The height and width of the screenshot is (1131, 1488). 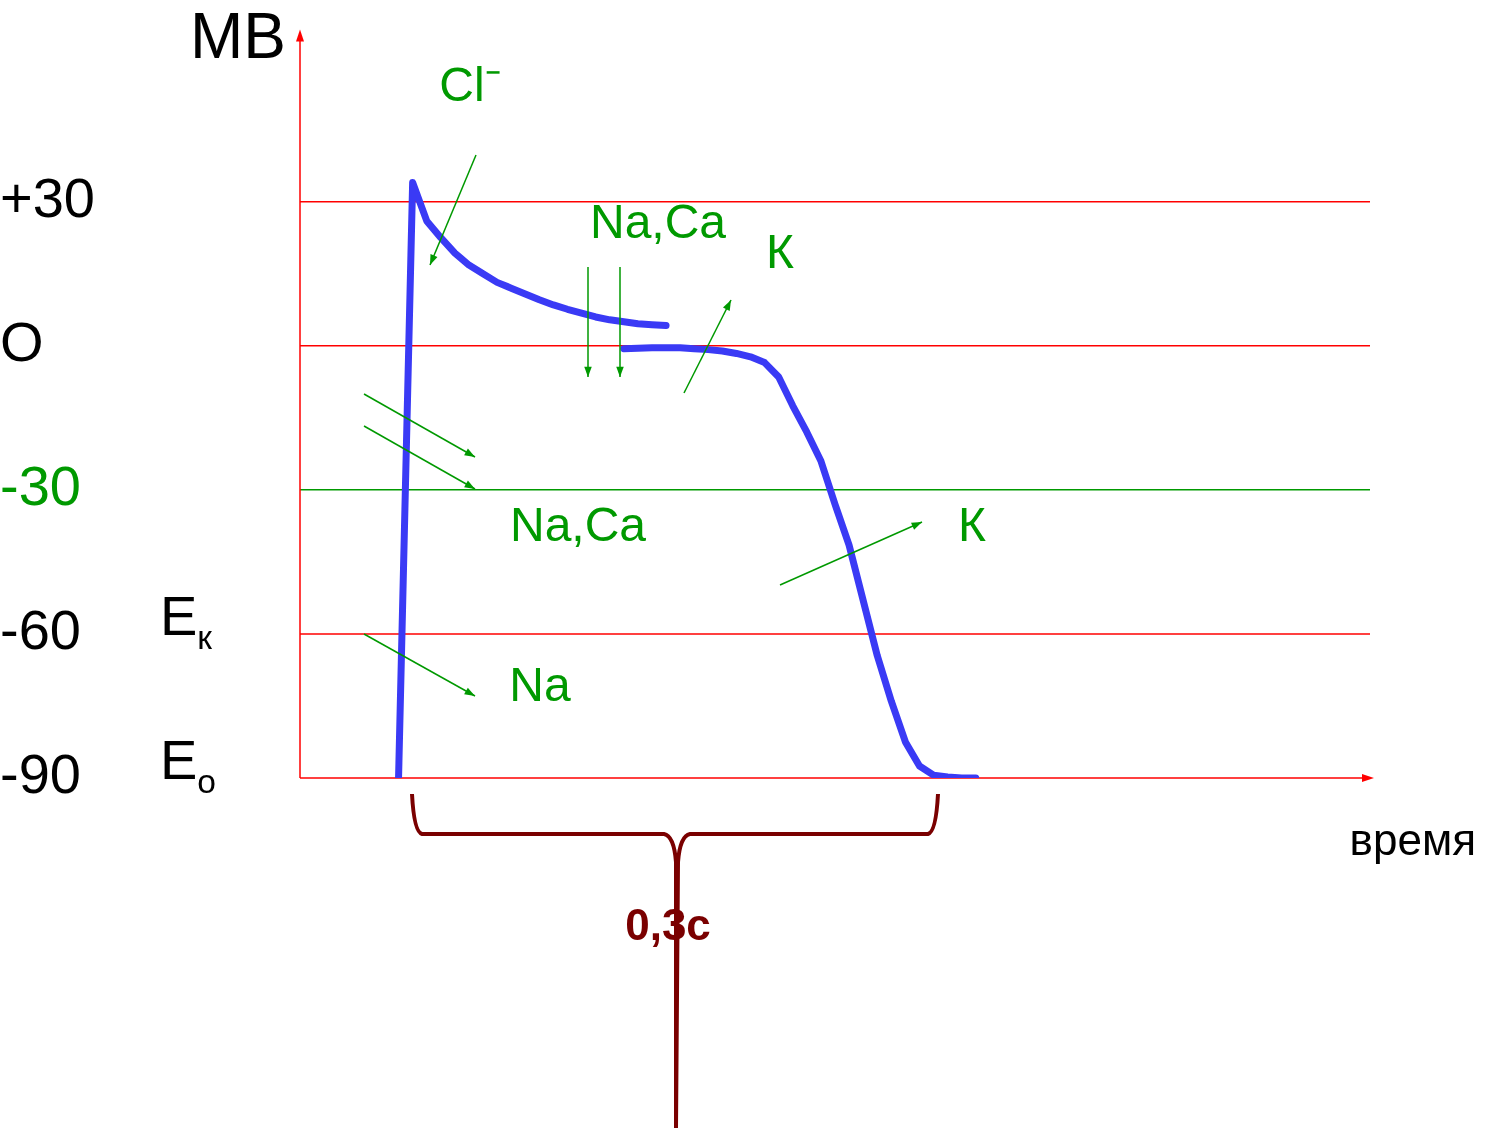 I want to click on y-axis-title: МВ, so click(x=238, y=36).